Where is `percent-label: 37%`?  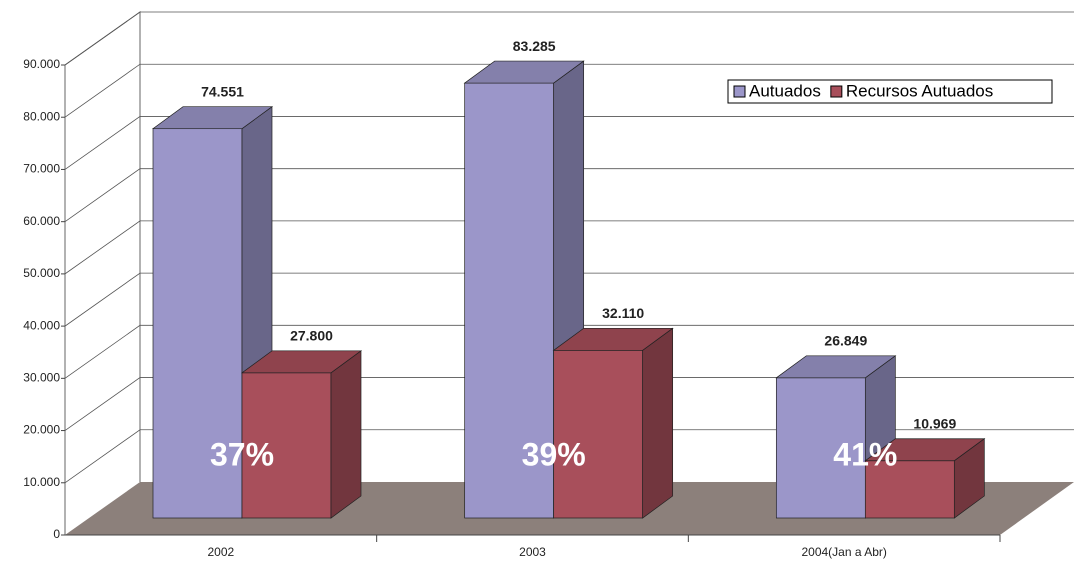 percent-label: 37% is located at coordinates (242, 454).